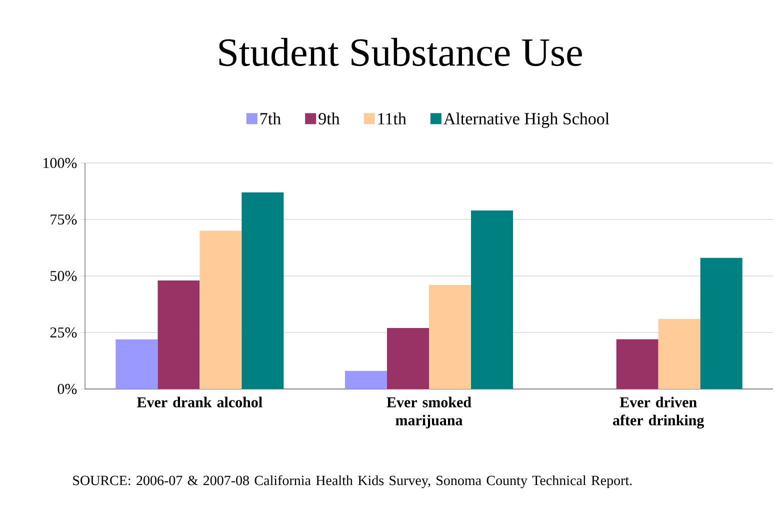  What do you see at coordinates (63, 332) in the screenshot?
I see `y-tick-label: 25%` at bounding box center [63, 332].